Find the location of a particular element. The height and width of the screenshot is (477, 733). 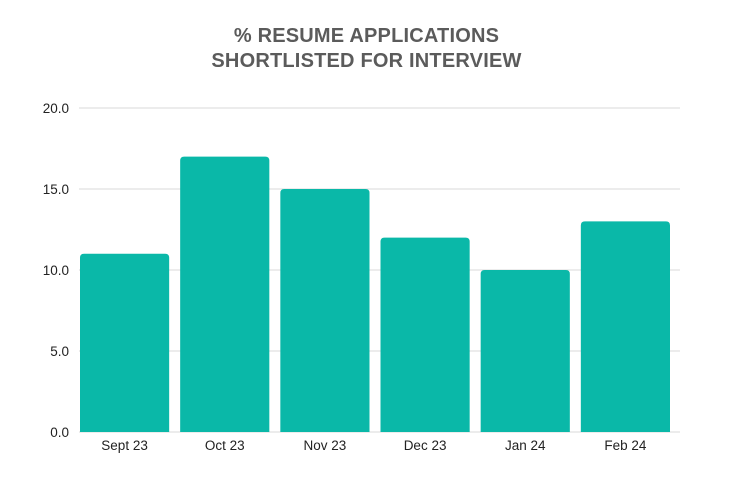

x-tick-label: Feb 24 is located at coordinates (625, 445).